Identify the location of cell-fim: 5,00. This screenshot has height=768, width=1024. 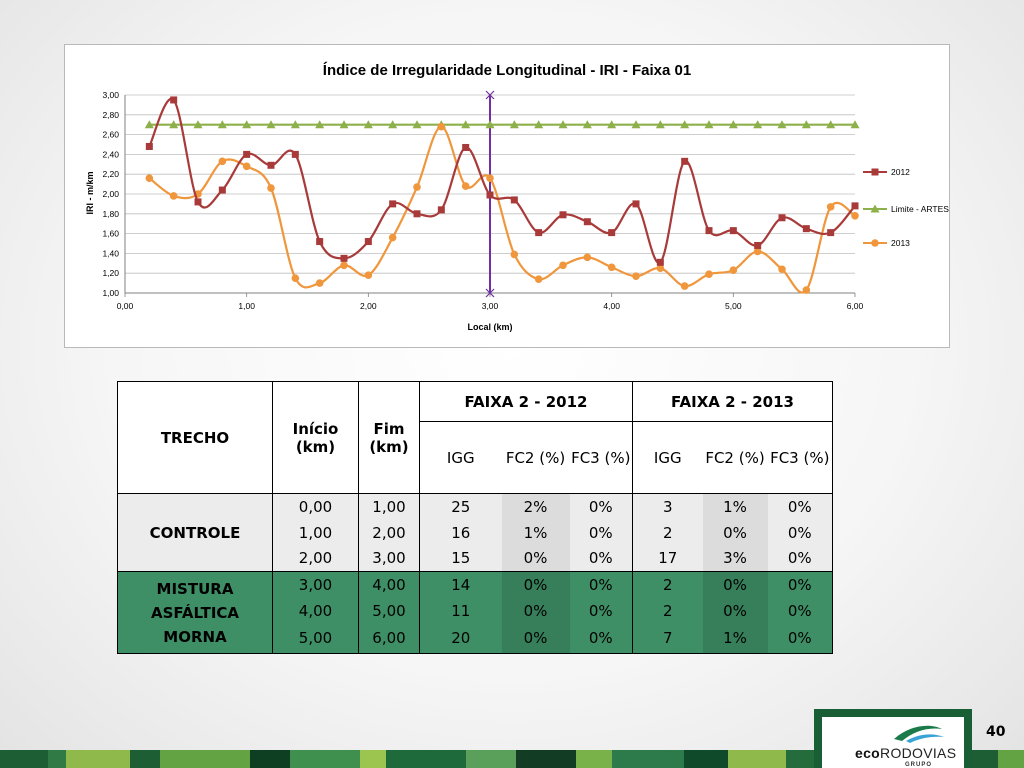
(389, 610).